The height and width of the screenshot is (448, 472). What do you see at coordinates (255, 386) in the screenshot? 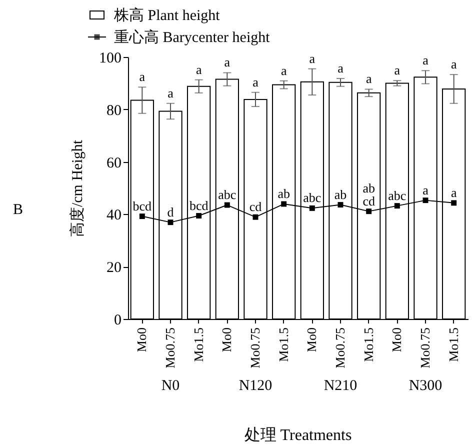
I see `text: N120` at bounding box center [255, 386].